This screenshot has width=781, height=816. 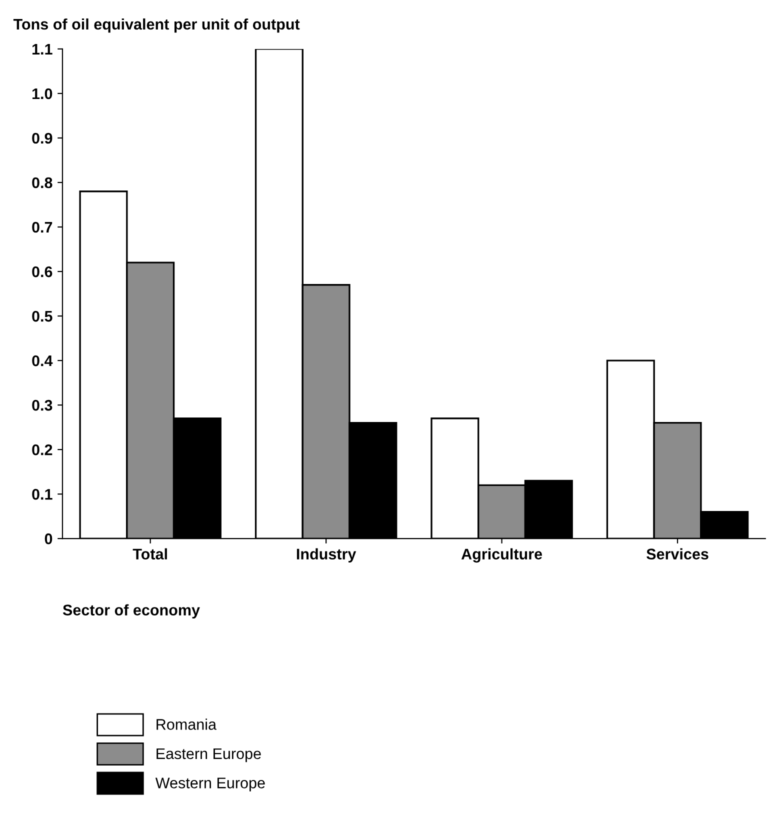 I want to click on y-tick-label: 1.1, so click(x=42, y=49).